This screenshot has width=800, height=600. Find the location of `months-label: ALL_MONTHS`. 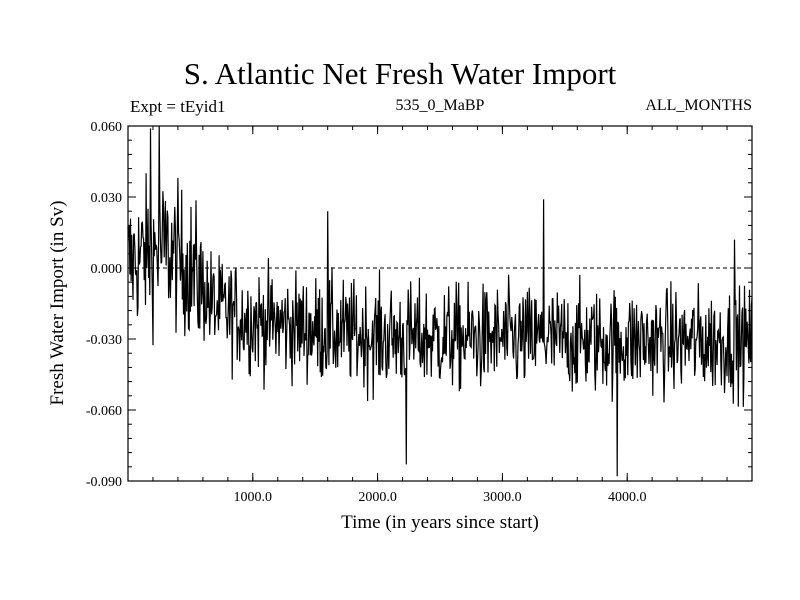

months-label: ALL_MONTHS is located at coordinates (698, 105).